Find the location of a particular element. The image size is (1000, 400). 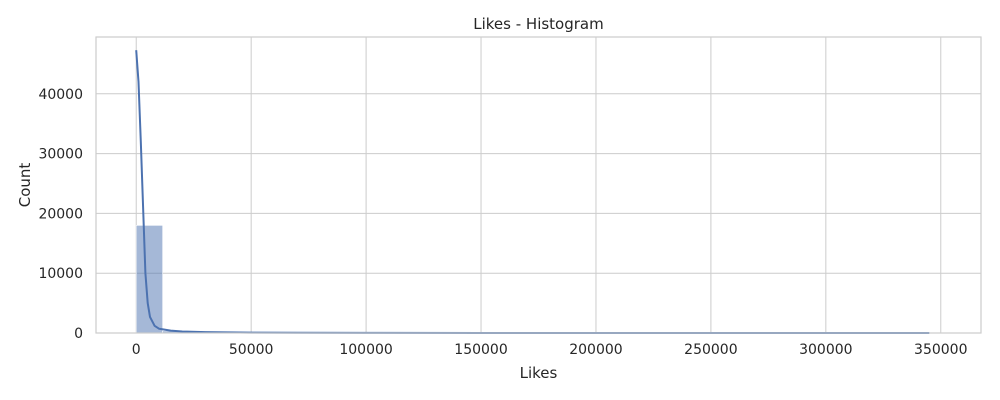

y-tick-label: 40000 is located at coordinates (60, 95).